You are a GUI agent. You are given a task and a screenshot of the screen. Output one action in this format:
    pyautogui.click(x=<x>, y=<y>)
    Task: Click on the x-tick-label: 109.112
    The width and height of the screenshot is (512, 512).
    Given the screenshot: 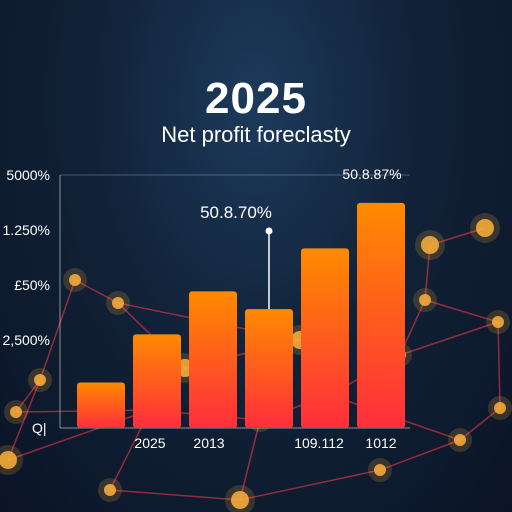 What is the action you would take?
    pyautogui.click(x=319, y=443)
    